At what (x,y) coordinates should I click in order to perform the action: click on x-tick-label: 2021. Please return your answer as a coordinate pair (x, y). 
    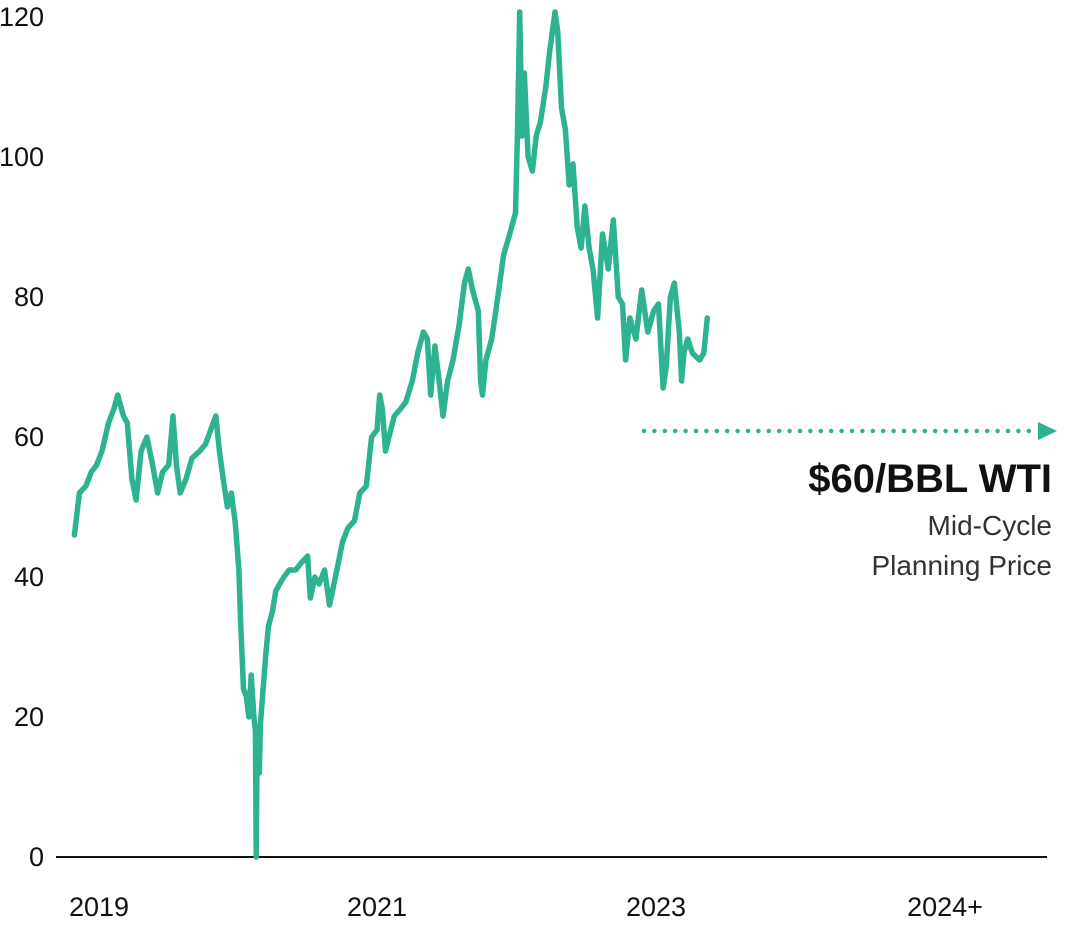
    Looking at the image, I should click on (377, 907).